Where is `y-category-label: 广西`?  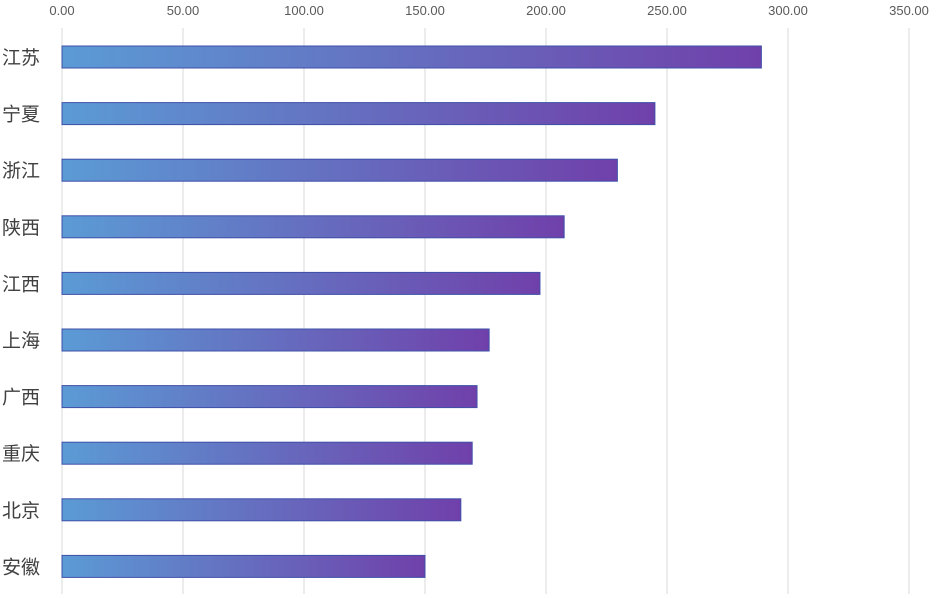 y-category-label: 广西 is located at coordinates (21, 398).